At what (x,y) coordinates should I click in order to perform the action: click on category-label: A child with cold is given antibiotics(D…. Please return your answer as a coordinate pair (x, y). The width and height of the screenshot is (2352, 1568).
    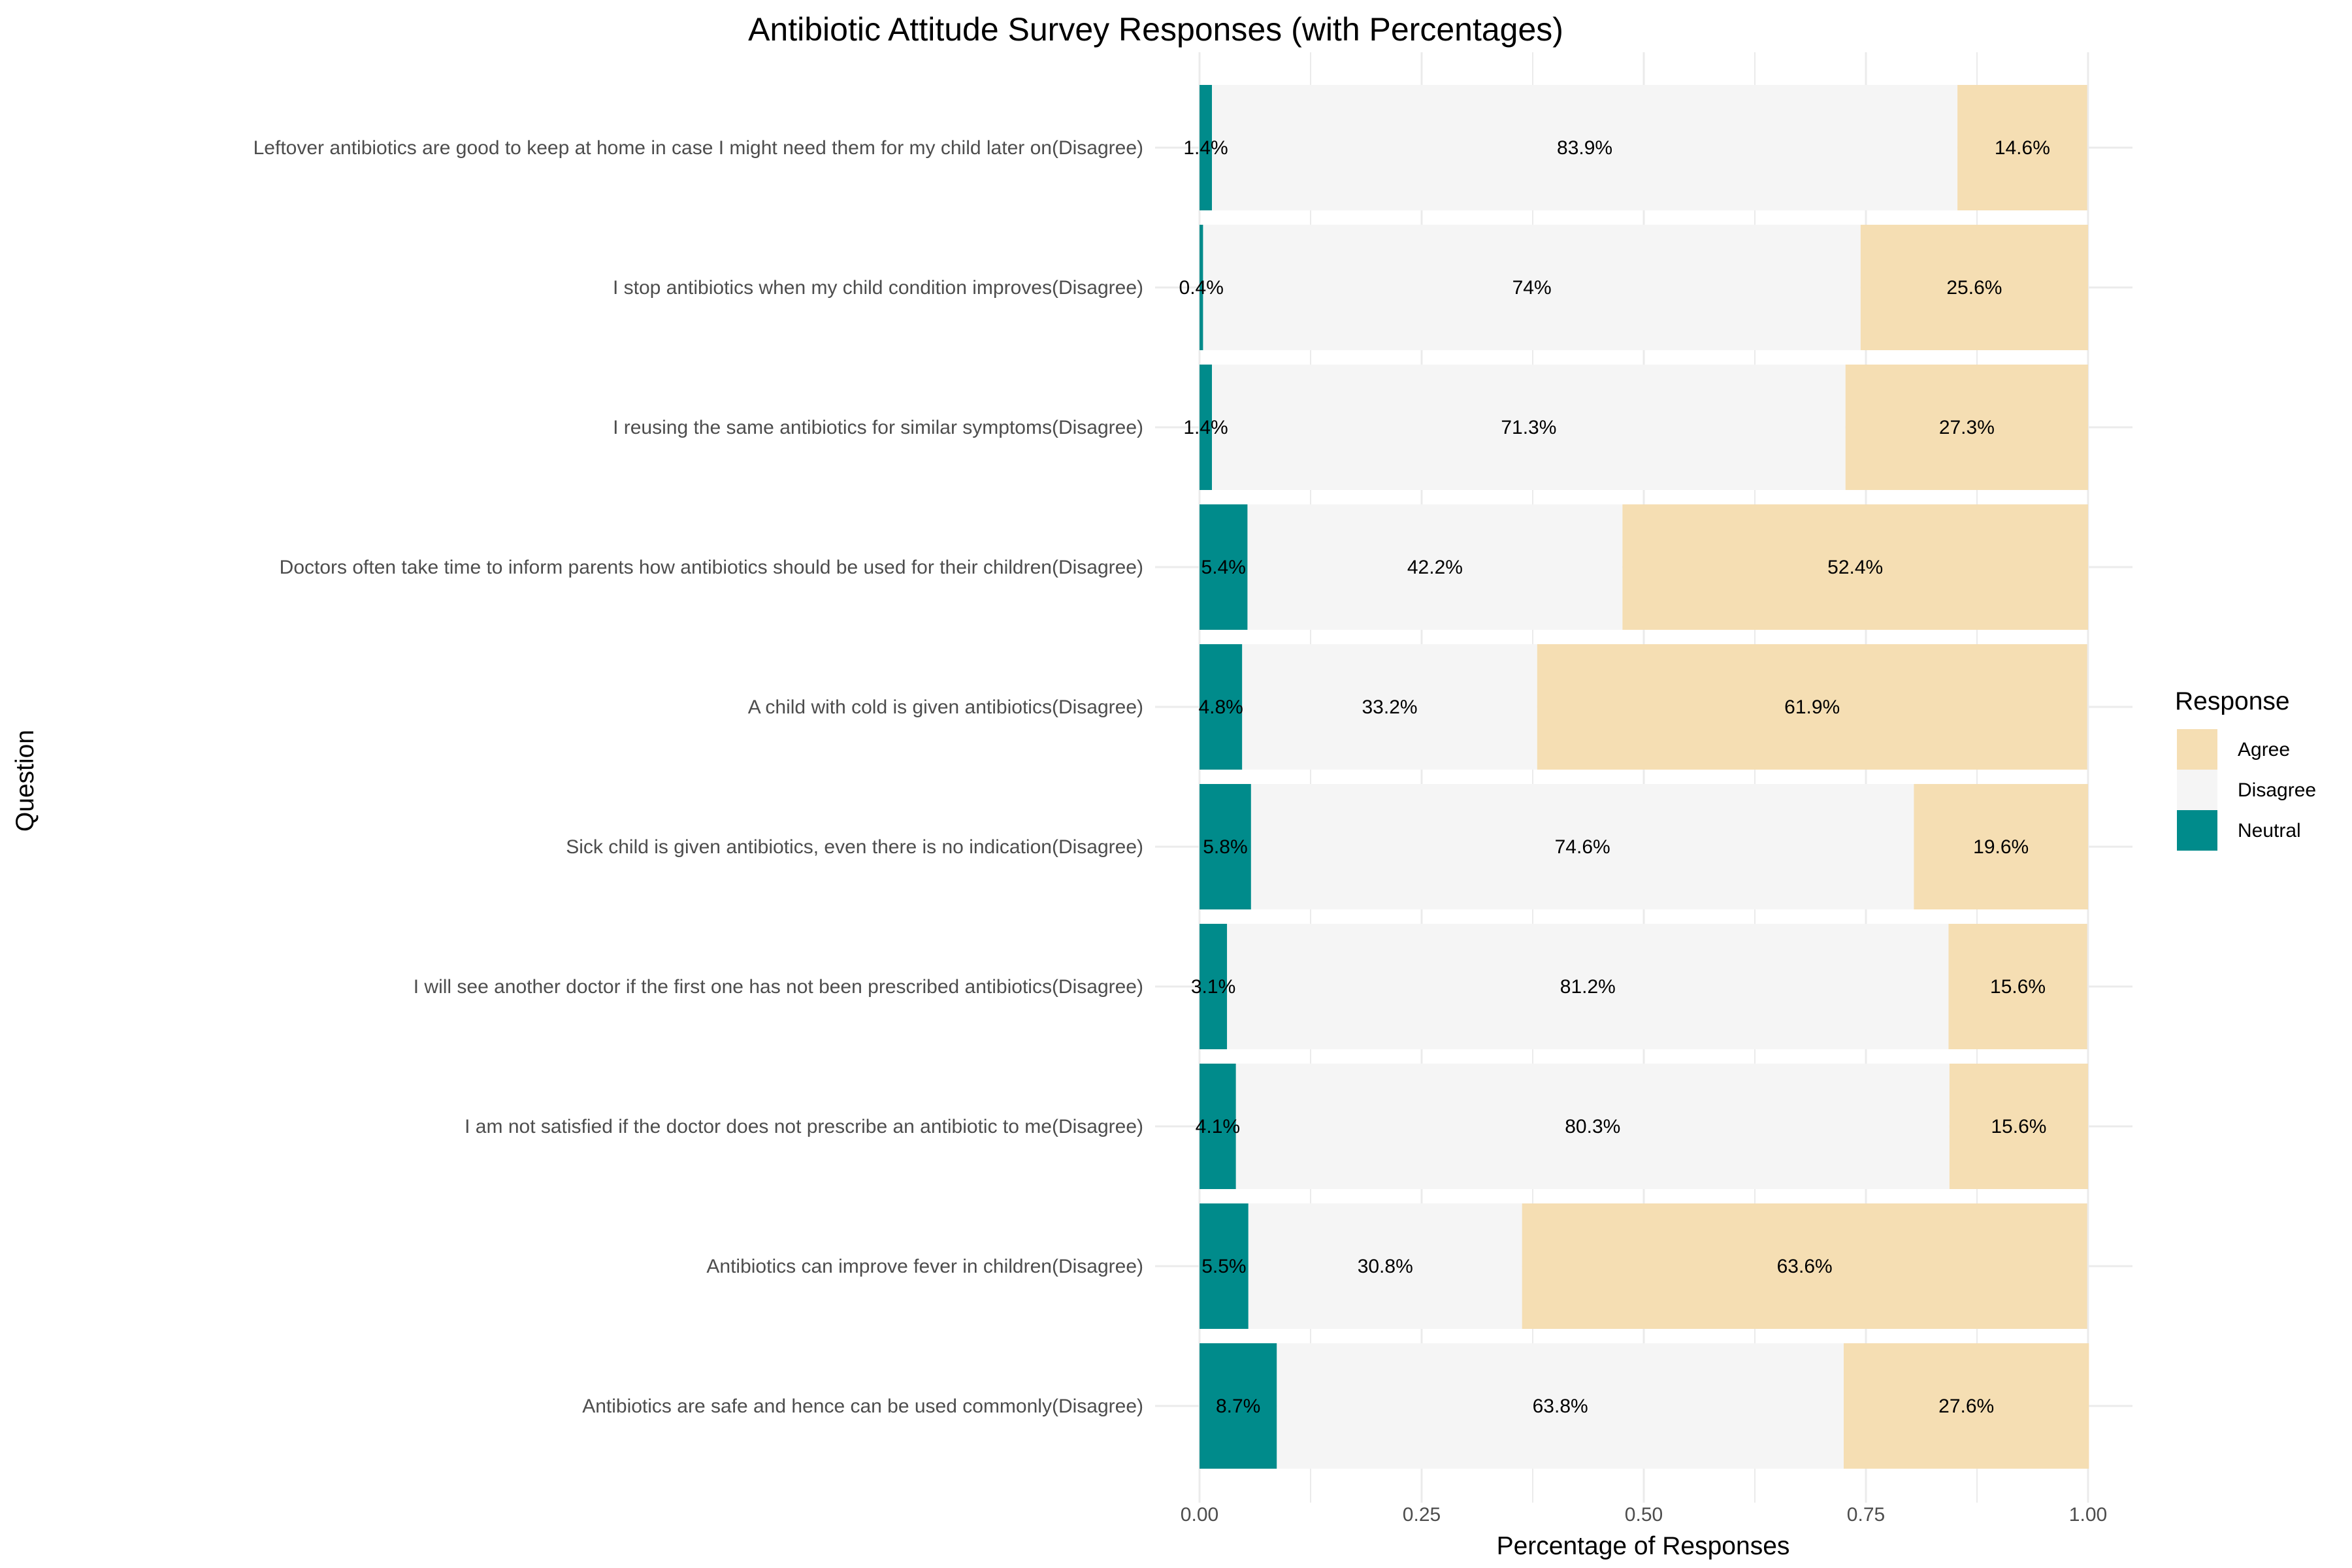
    Looking at the image, I should click on (945, 707).